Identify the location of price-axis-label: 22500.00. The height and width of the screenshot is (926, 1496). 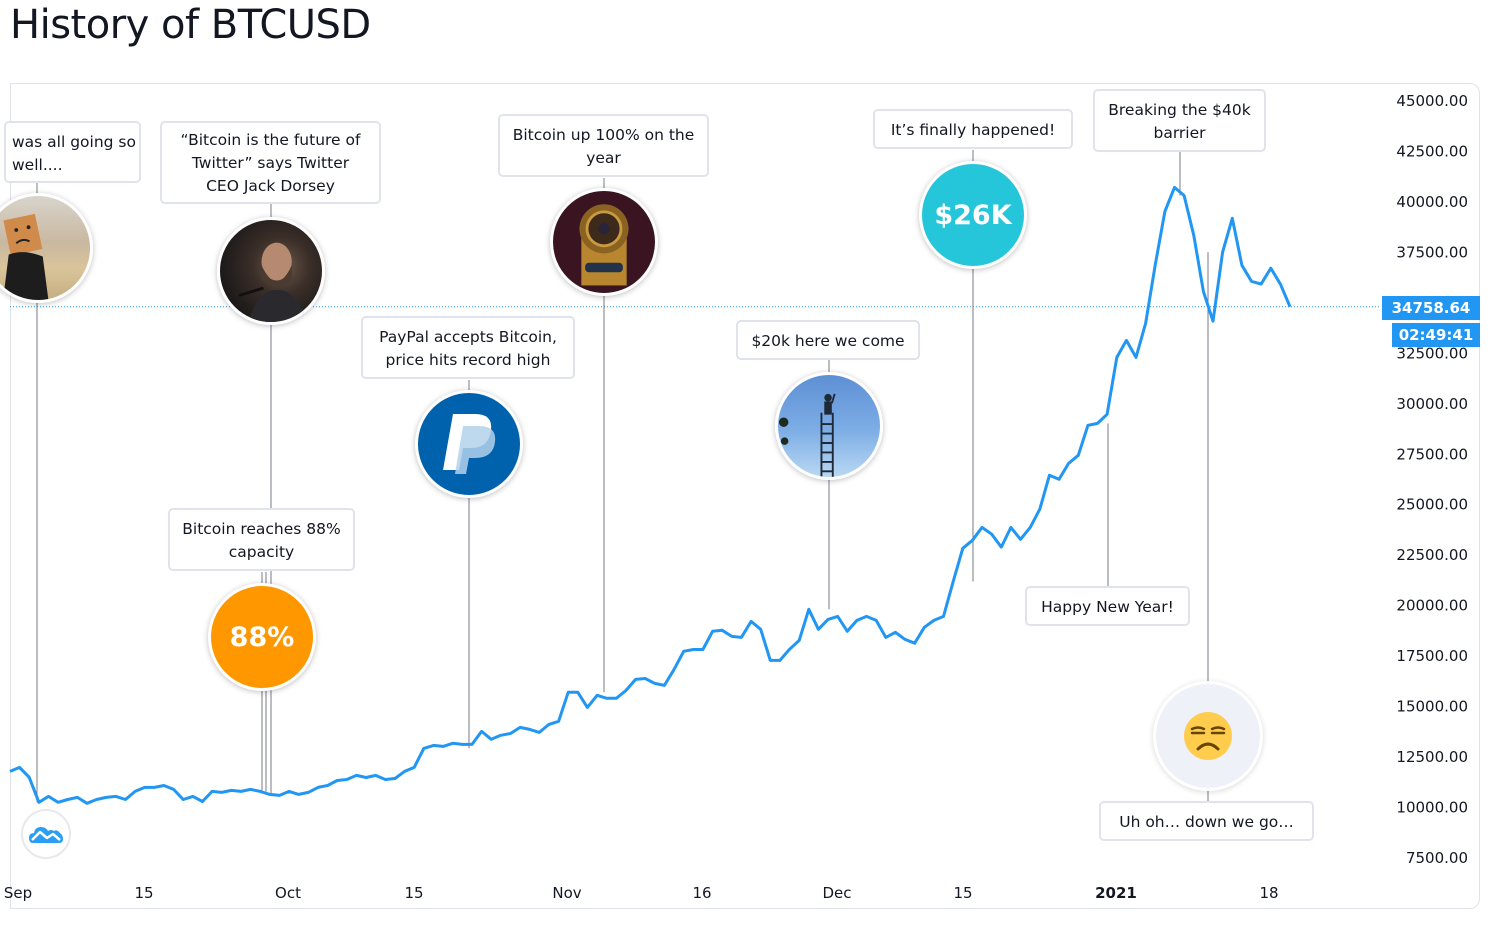
(1432, 555).